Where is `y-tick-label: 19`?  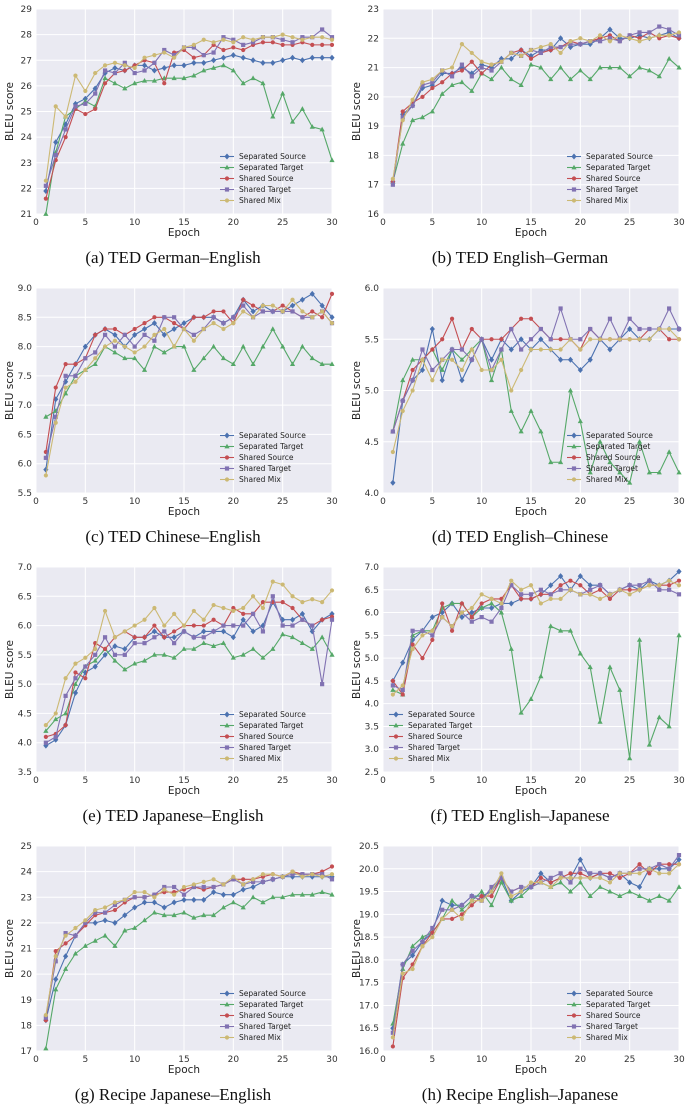
y-tick-label: 19 is located at coordinates (27, 1001).